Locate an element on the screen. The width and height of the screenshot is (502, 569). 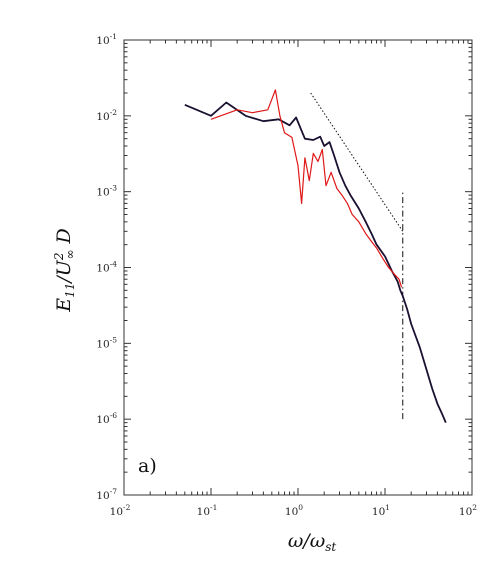
x-tick-label: 10⁻¹ is located at coordinates (207, 510).